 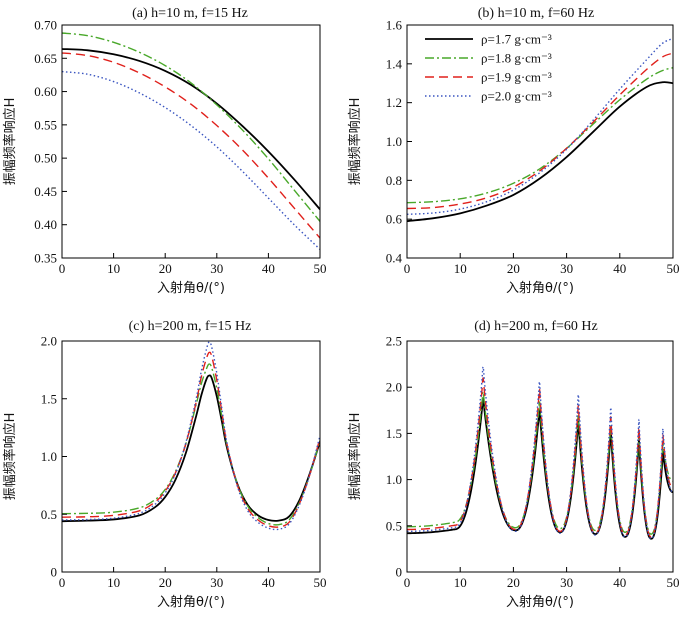 I want to click on panel-b-series-group, so click(x=540, y=130).